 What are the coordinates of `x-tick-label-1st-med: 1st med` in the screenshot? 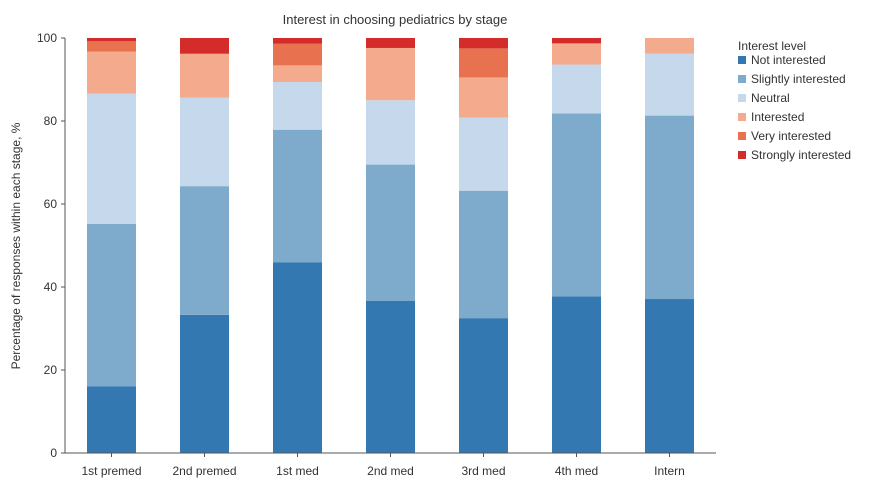 It's located at (297, 471).